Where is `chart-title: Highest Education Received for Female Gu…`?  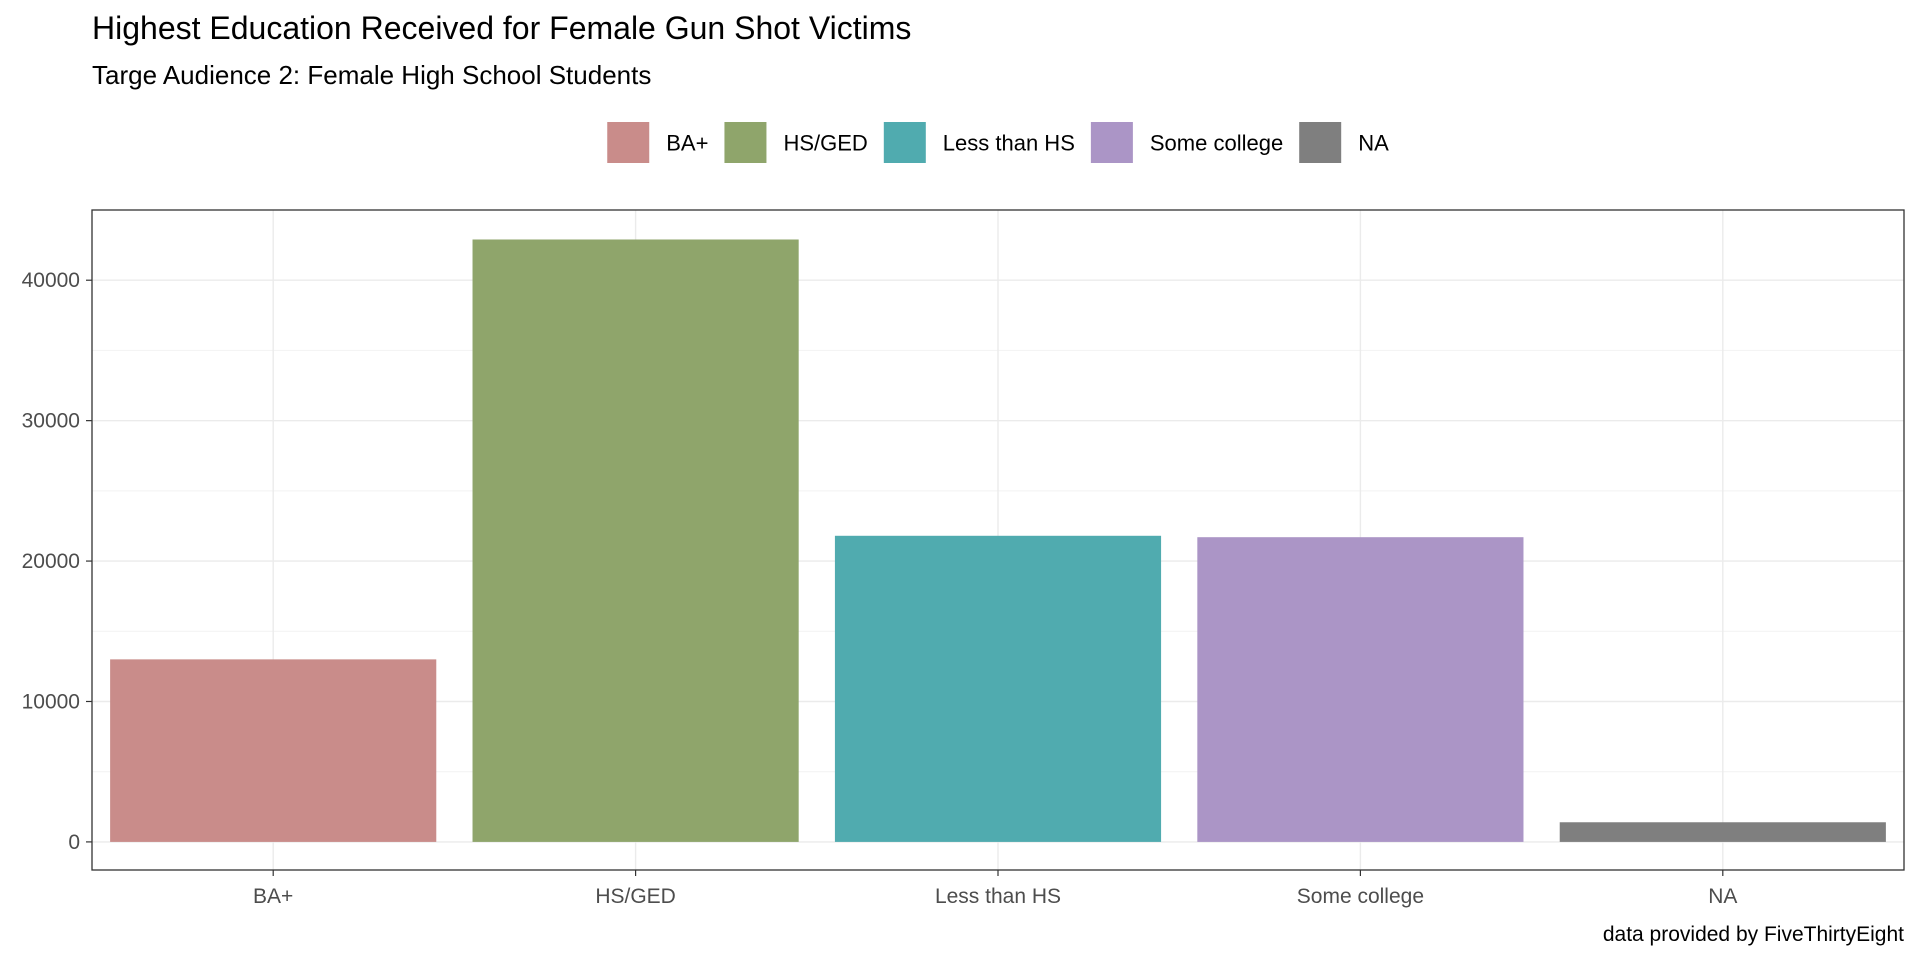 chart-title: Highest Education Received for Female Gu… is located at coordinates (501, 28).